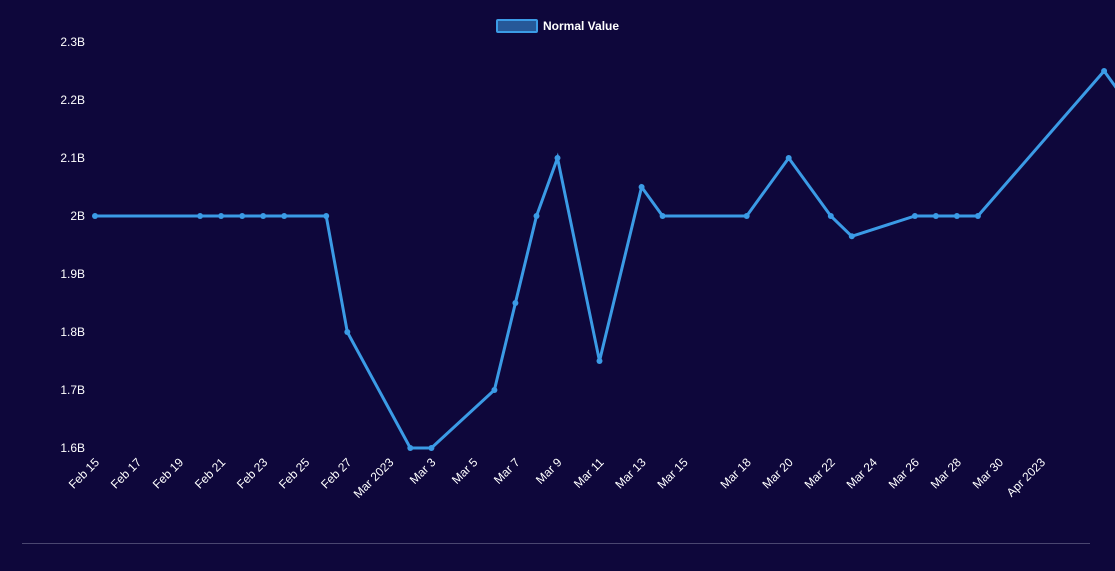  I want to click on x-tick-label: Mar 18, so click(735, 473).